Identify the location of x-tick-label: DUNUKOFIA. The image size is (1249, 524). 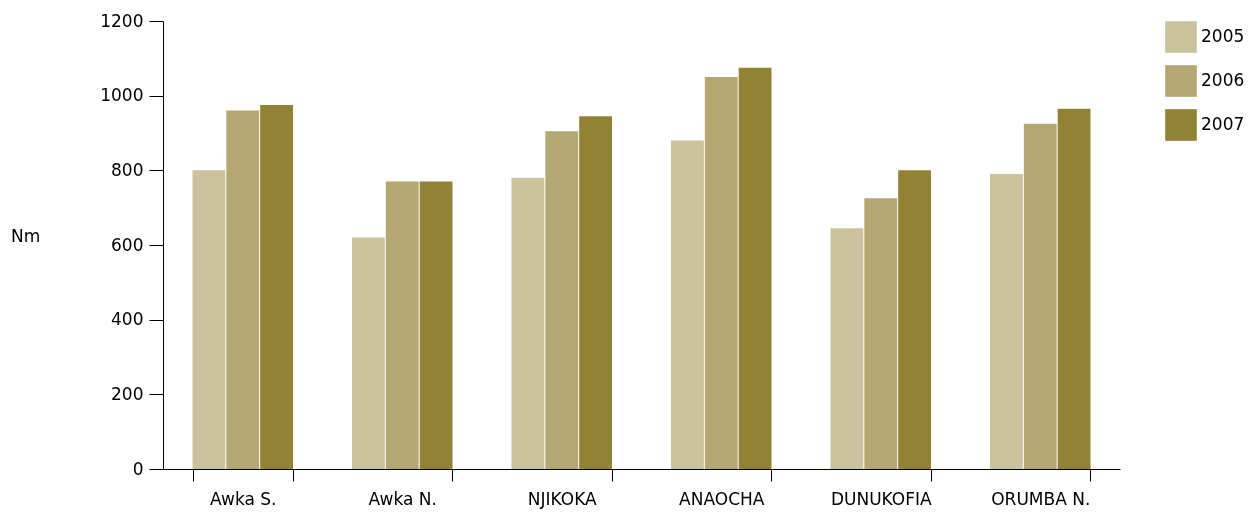
(881, 498).